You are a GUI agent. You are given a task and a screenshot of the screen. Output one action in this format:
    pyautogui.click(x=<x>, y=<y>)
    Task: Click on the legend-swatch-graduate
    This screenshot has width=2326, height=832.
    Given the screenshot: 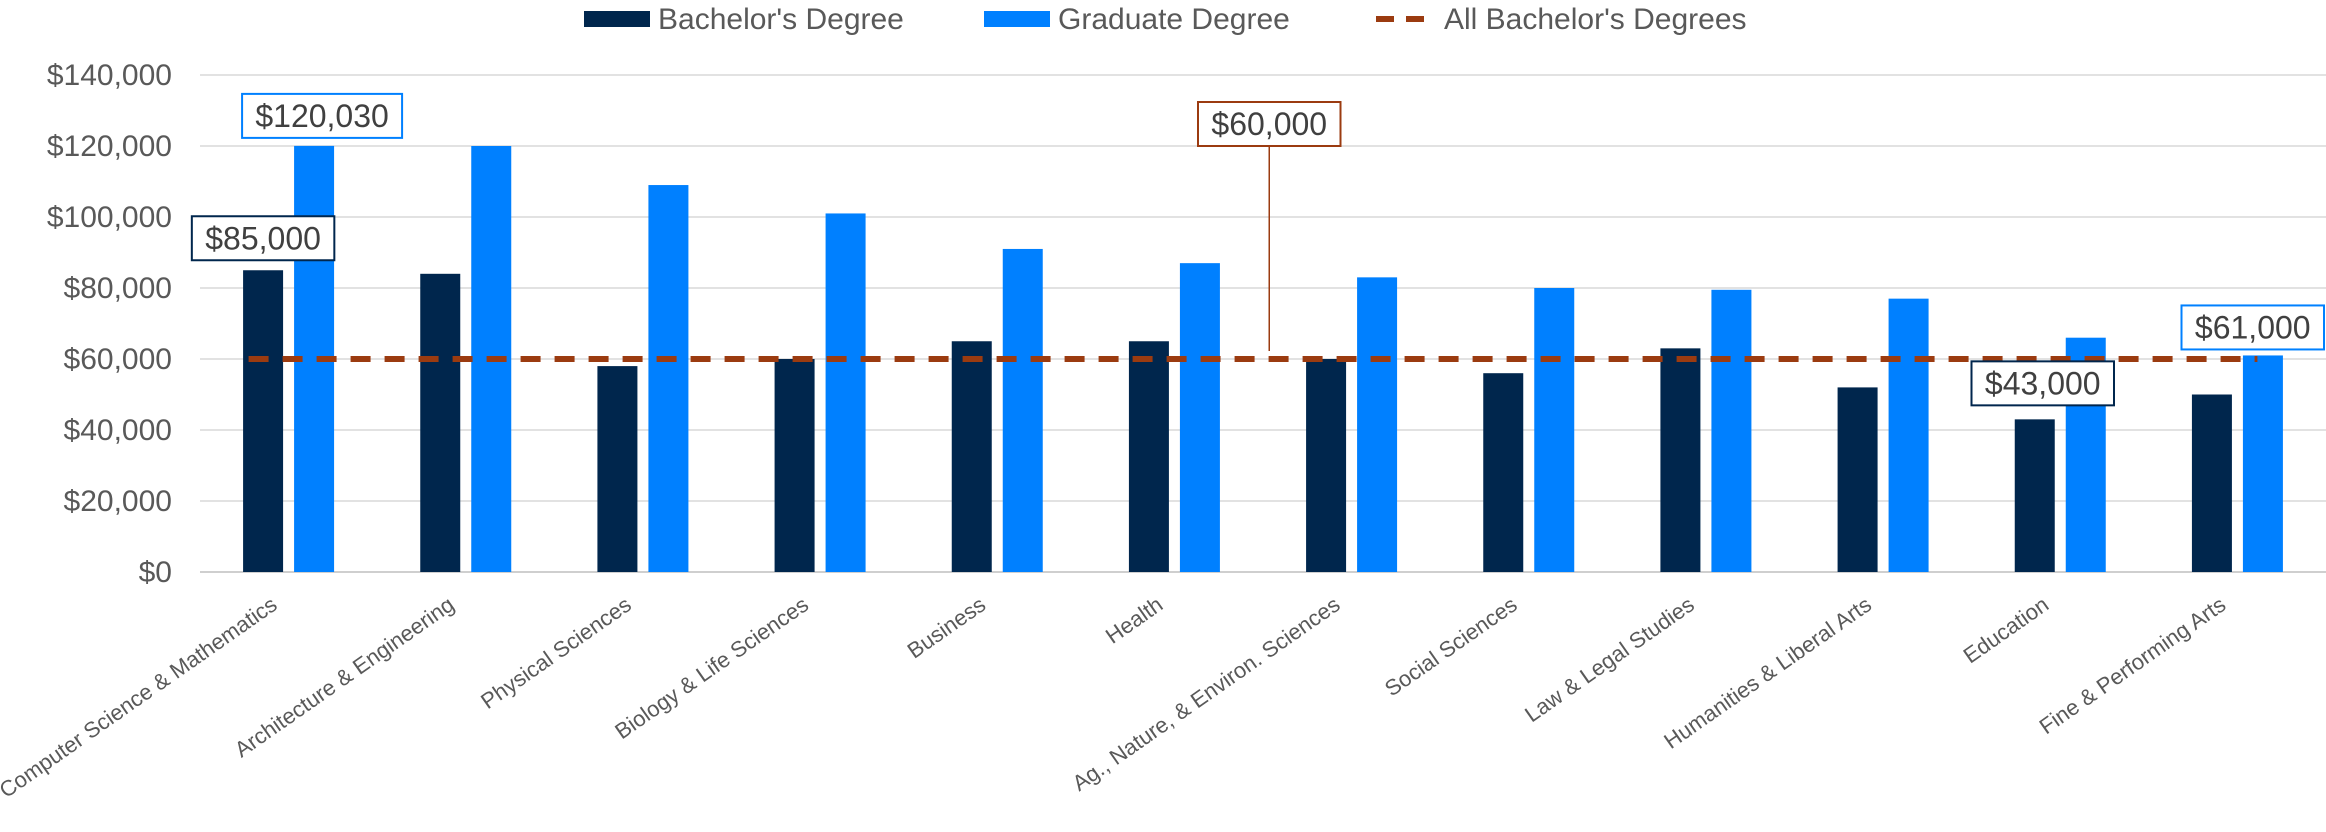 What is the action you would take?
    pyautogui.click(x=1017, y=19)
    